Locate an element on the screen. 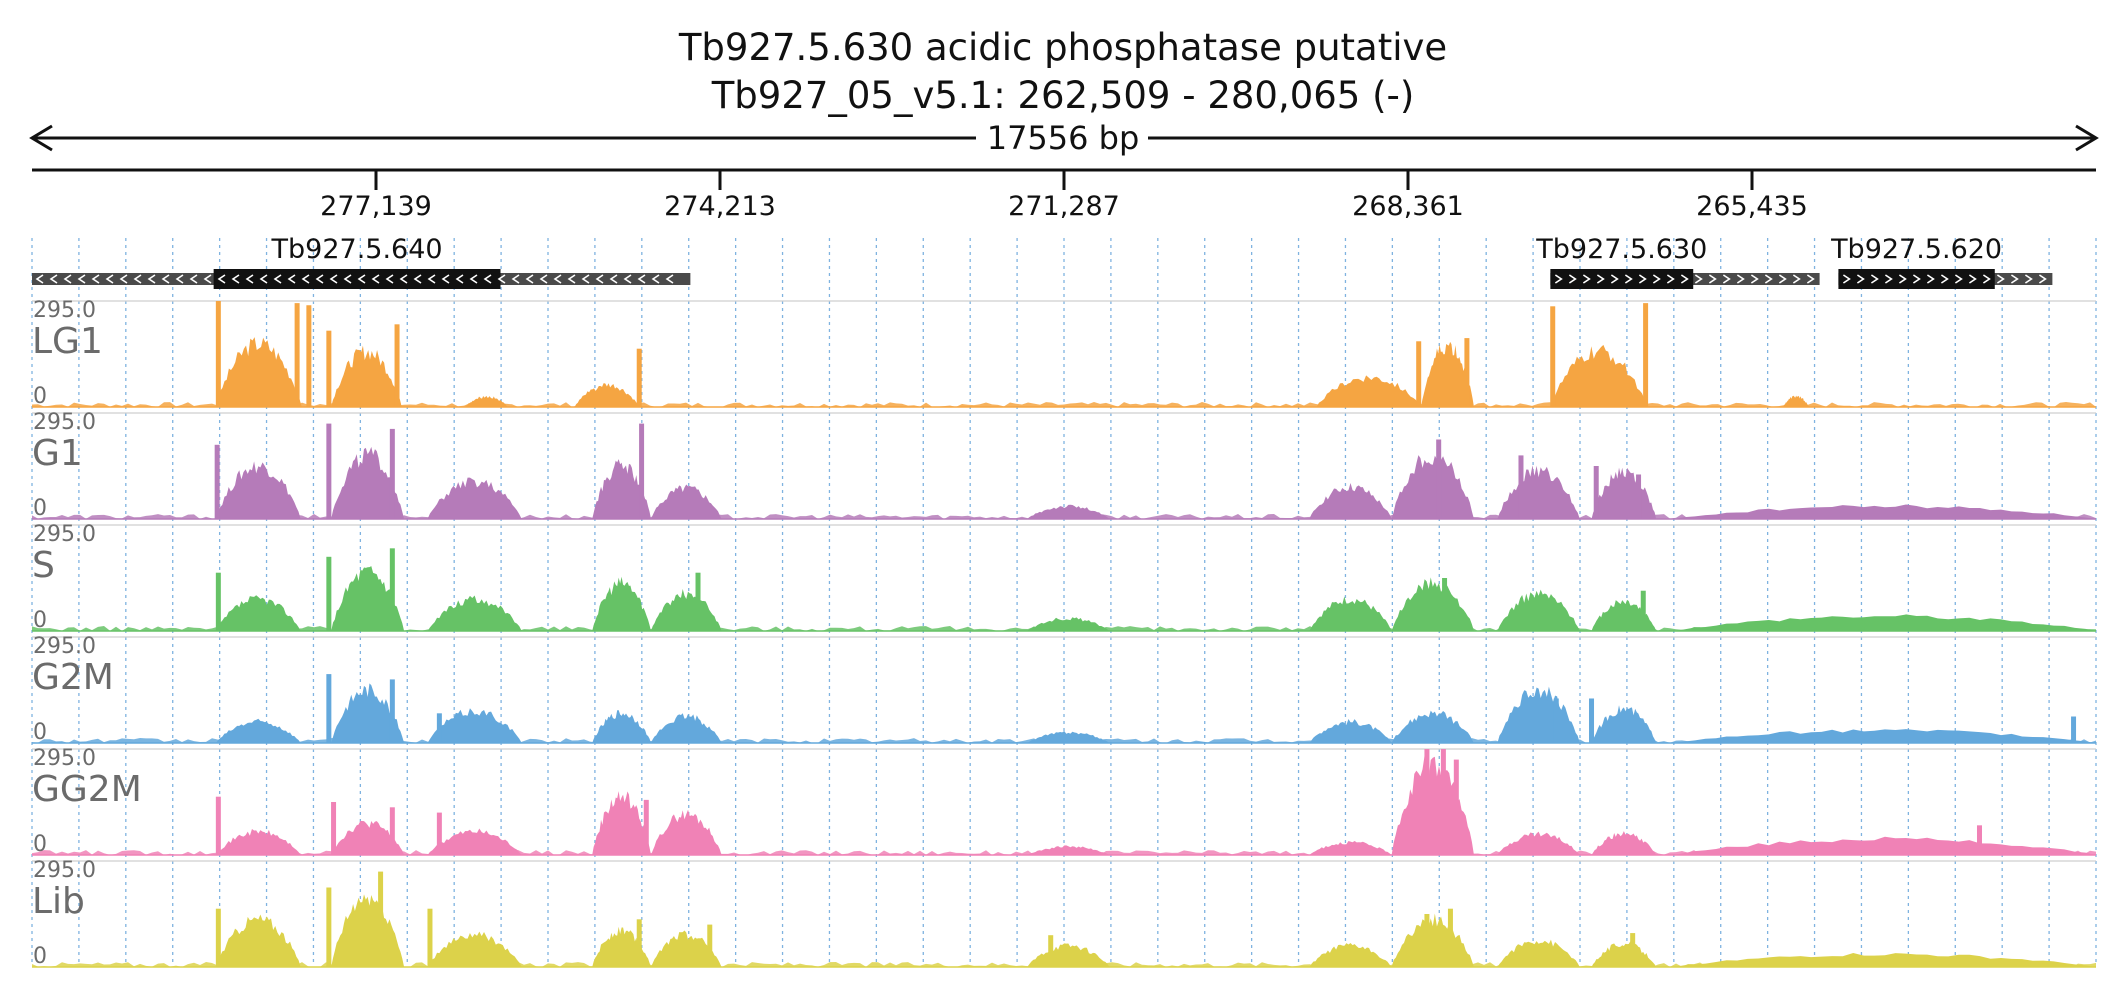  track-name: Lib is located at coordinates (58, 901).